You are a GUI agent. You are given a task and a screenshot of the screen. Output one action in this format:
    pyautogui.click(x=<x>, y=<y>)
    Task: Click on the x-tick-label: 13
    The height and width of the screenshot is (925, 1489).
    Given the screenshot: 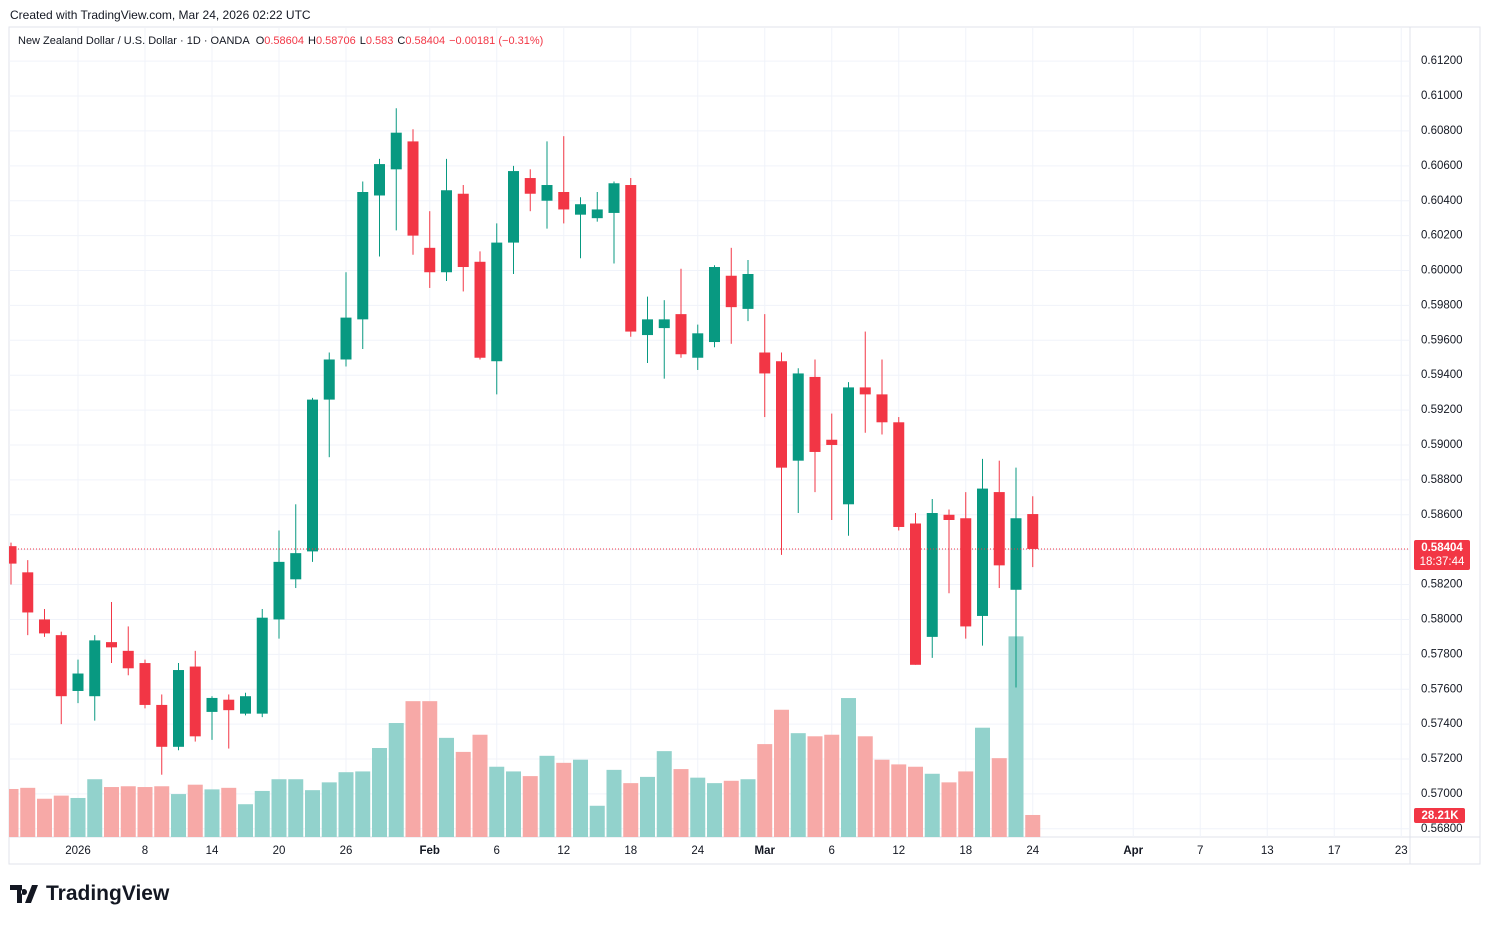 What is the action you would take?
    pyautogui.click(x=1267, y=851)
    